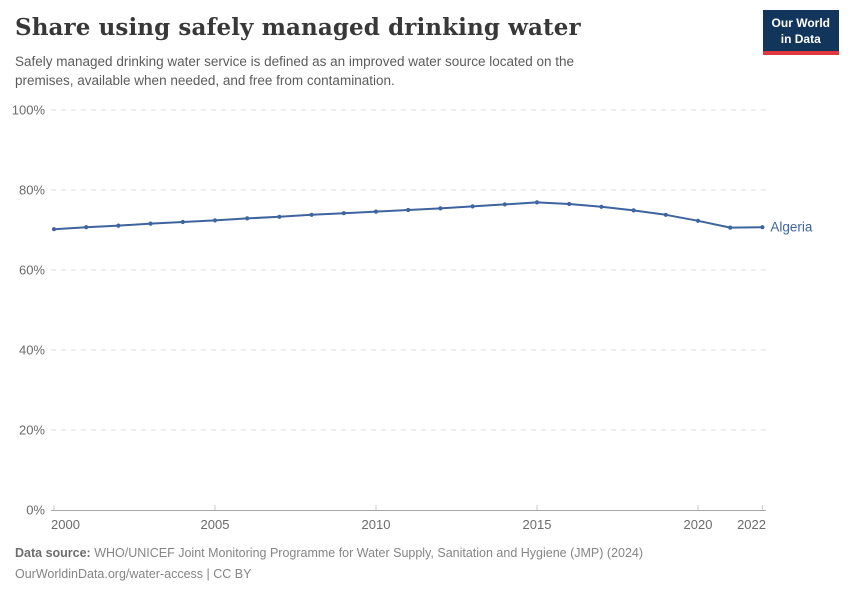  What do you see at coordinates (376, 524) in the screenshot?
I see `x-tick-label: 2010` at bounding box center [376, 524].